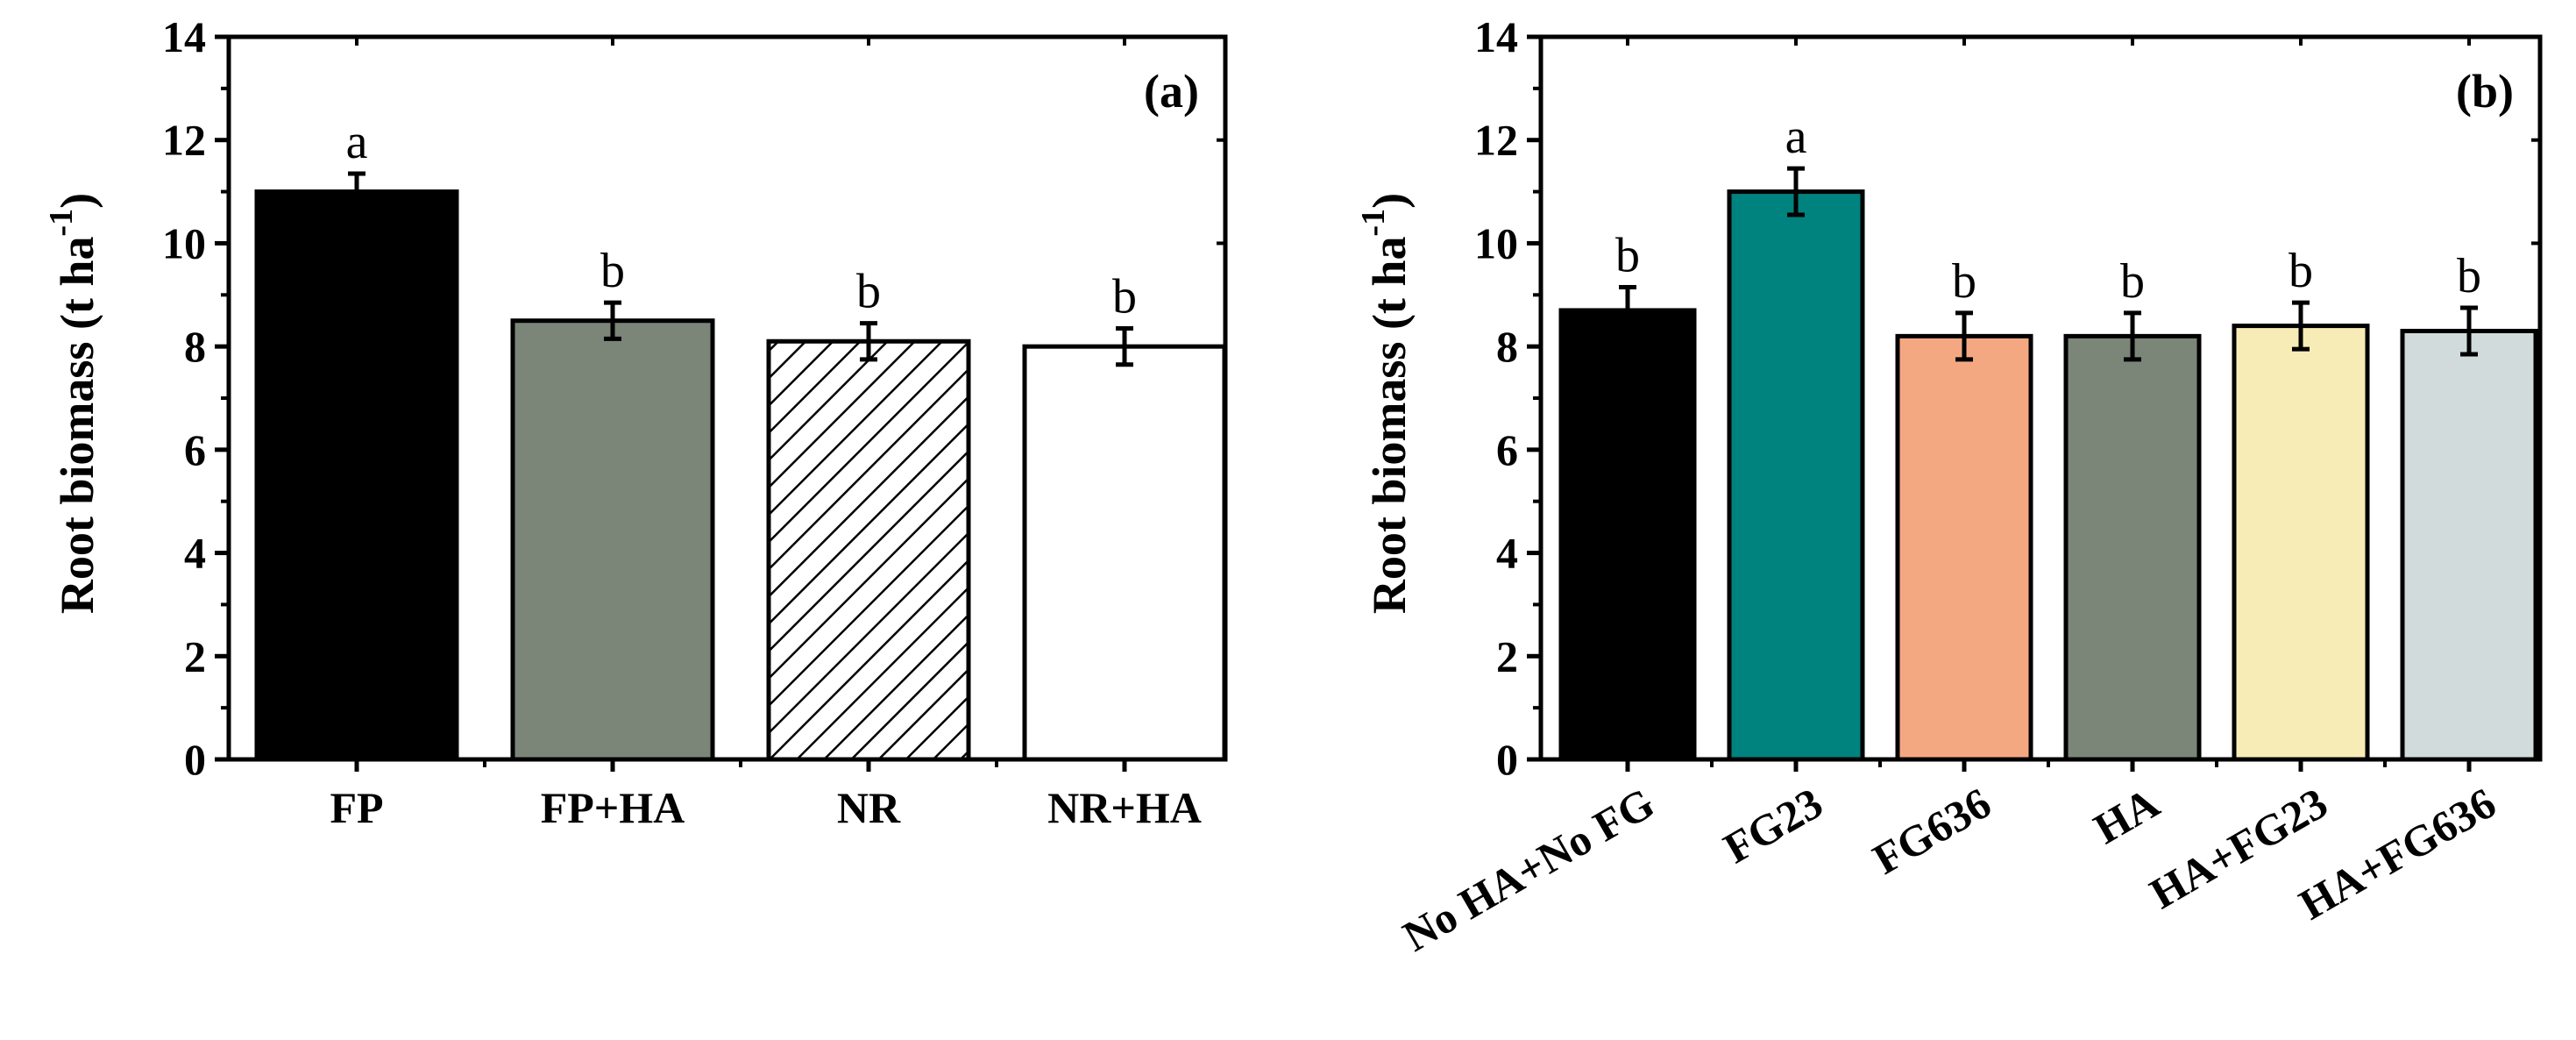 Image resolution: width=2576 pixels, height=1040 pixels. Describe the element at coordinates (613, 807) in the screenshot. I see `x-category-label: FP+HA` at that location.